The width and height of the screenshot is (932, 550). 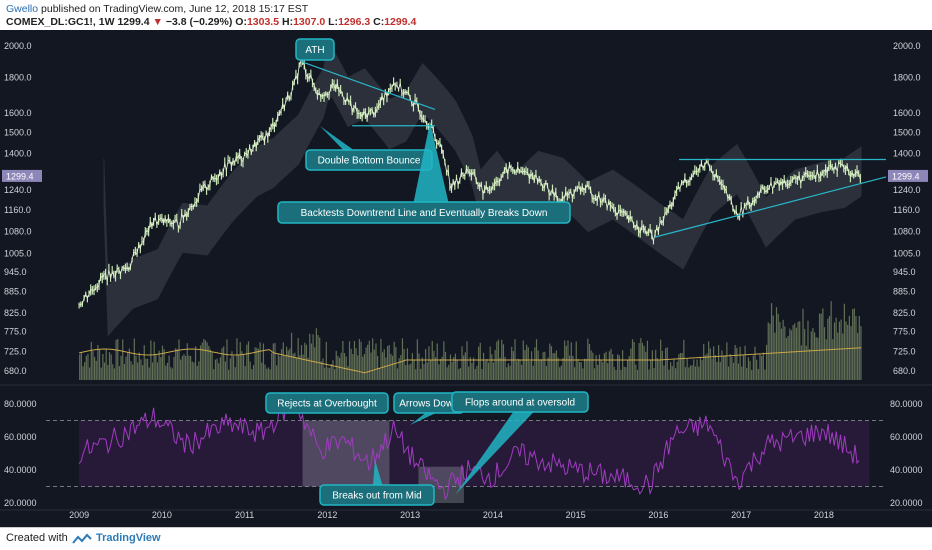 I want to click on downtrend-line, so click(x=368, y=85).